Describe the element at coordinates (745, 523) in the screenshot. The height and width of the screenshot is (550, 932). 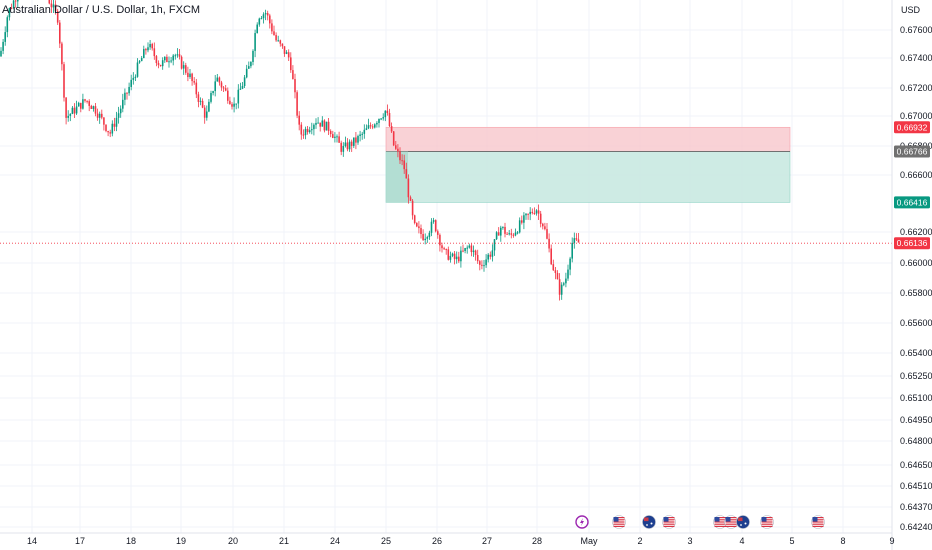
I see `flag-star` at that location.